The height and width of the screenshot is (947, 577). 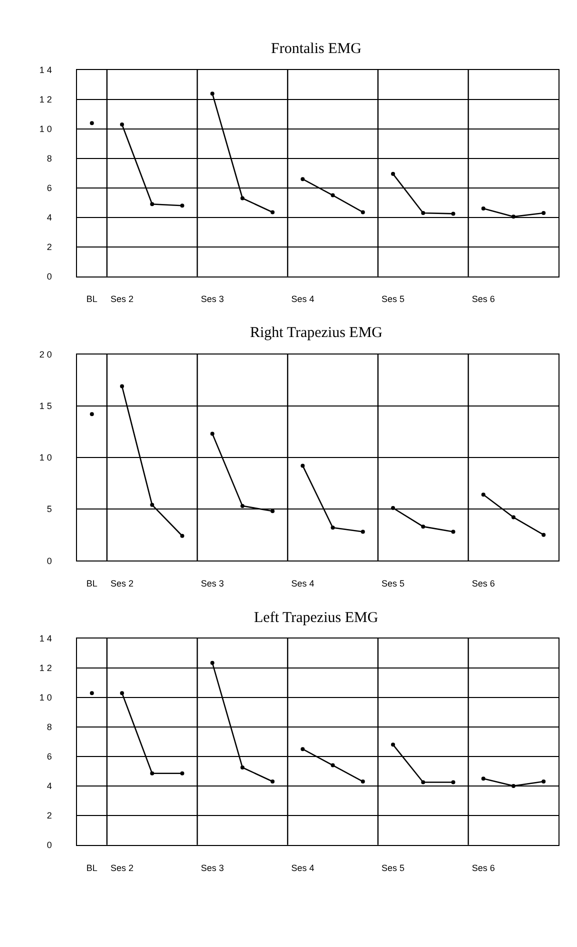 What do you see at coordinates (45, 354) in the screenshot?
I see `y-tick-label: 2 0` at bounding box center [45, 354].